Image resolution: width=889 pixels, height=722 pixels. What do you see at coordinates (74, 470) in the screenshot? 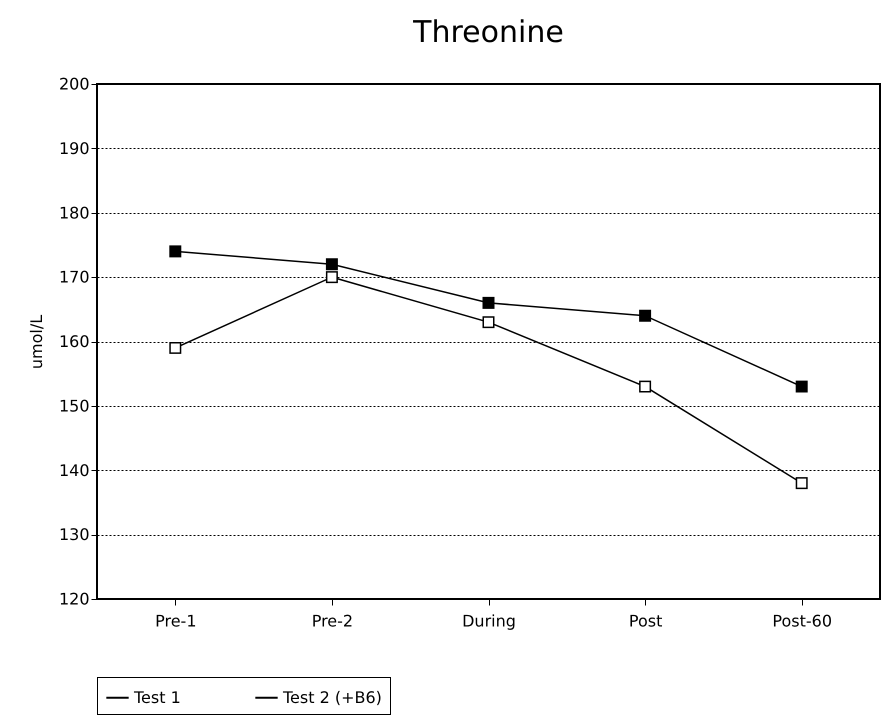
I see `y-tick-label: 140` at bounding box center [74, 470].